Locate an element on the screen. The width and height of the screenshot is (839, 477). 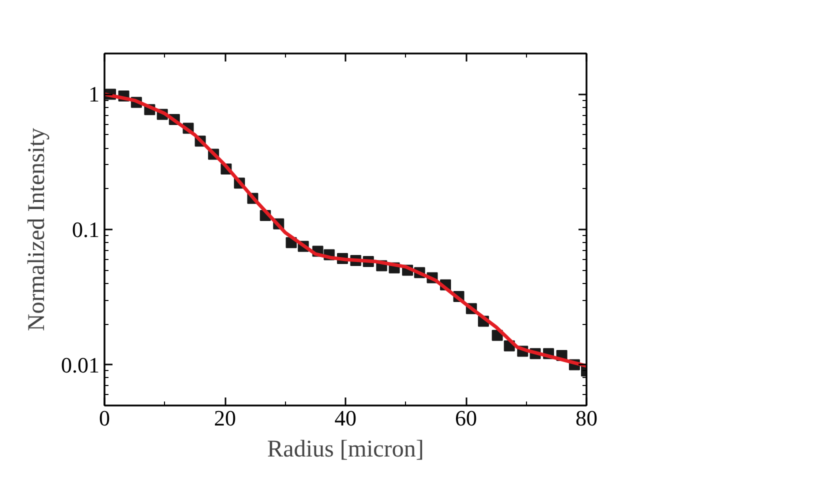
x-tick-label: 0 is located at coordinates (104, 418).